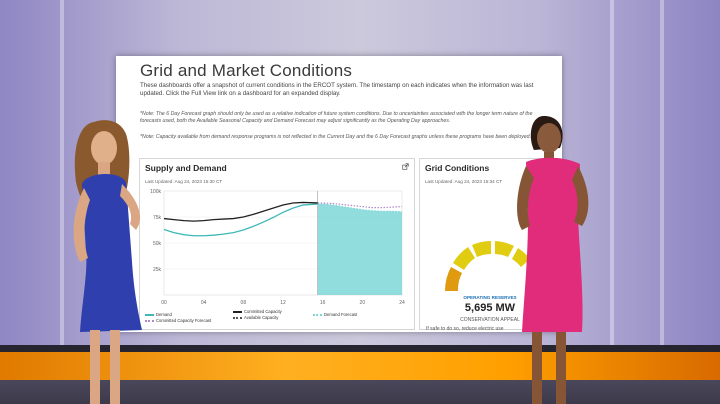 The image size is (720, 404). What do you see at coordinates (359, 249) in the screenshot?
I see `demand-forecast-area` at bounding box center [359, 249].